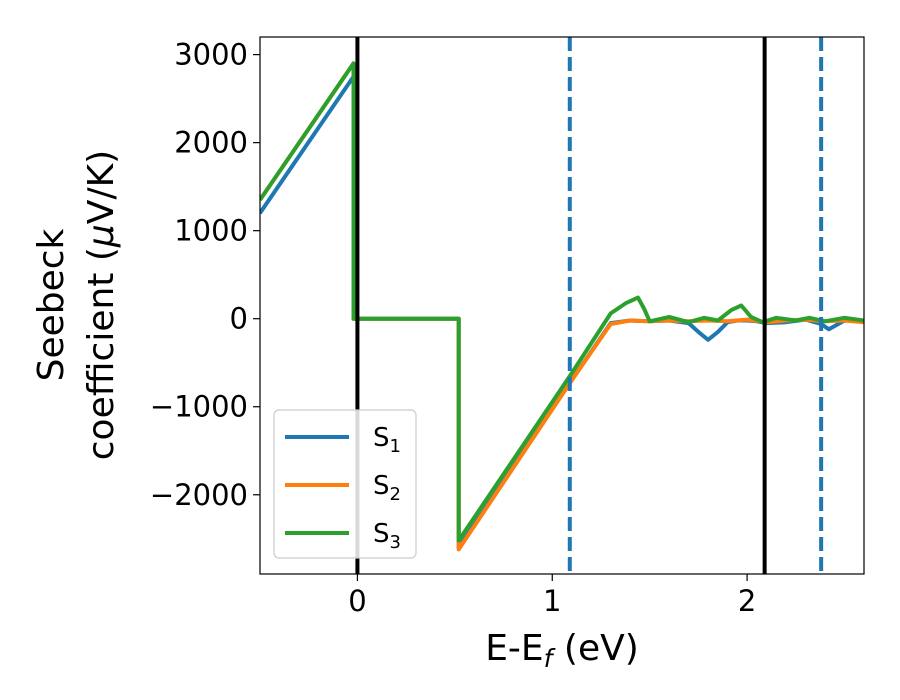 Image resolution: width=900 pixels, height=700 pixels. What do you see at coordinates (205, 275) in the screenshot?
I see `y-axis-ticks: 3000 2000 1000 0 −1000 −2000` at bounding box center [205, 275].